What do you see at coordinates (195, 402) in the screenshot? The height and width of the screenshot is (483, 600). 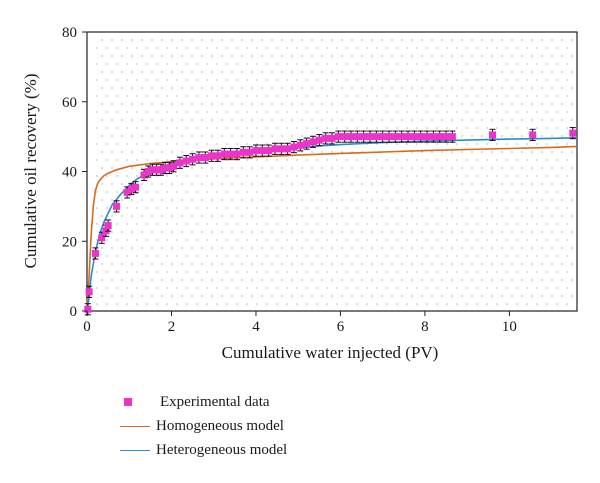 I see `legend-item-experimental: Experimental data` at bounding box center [195, 402].